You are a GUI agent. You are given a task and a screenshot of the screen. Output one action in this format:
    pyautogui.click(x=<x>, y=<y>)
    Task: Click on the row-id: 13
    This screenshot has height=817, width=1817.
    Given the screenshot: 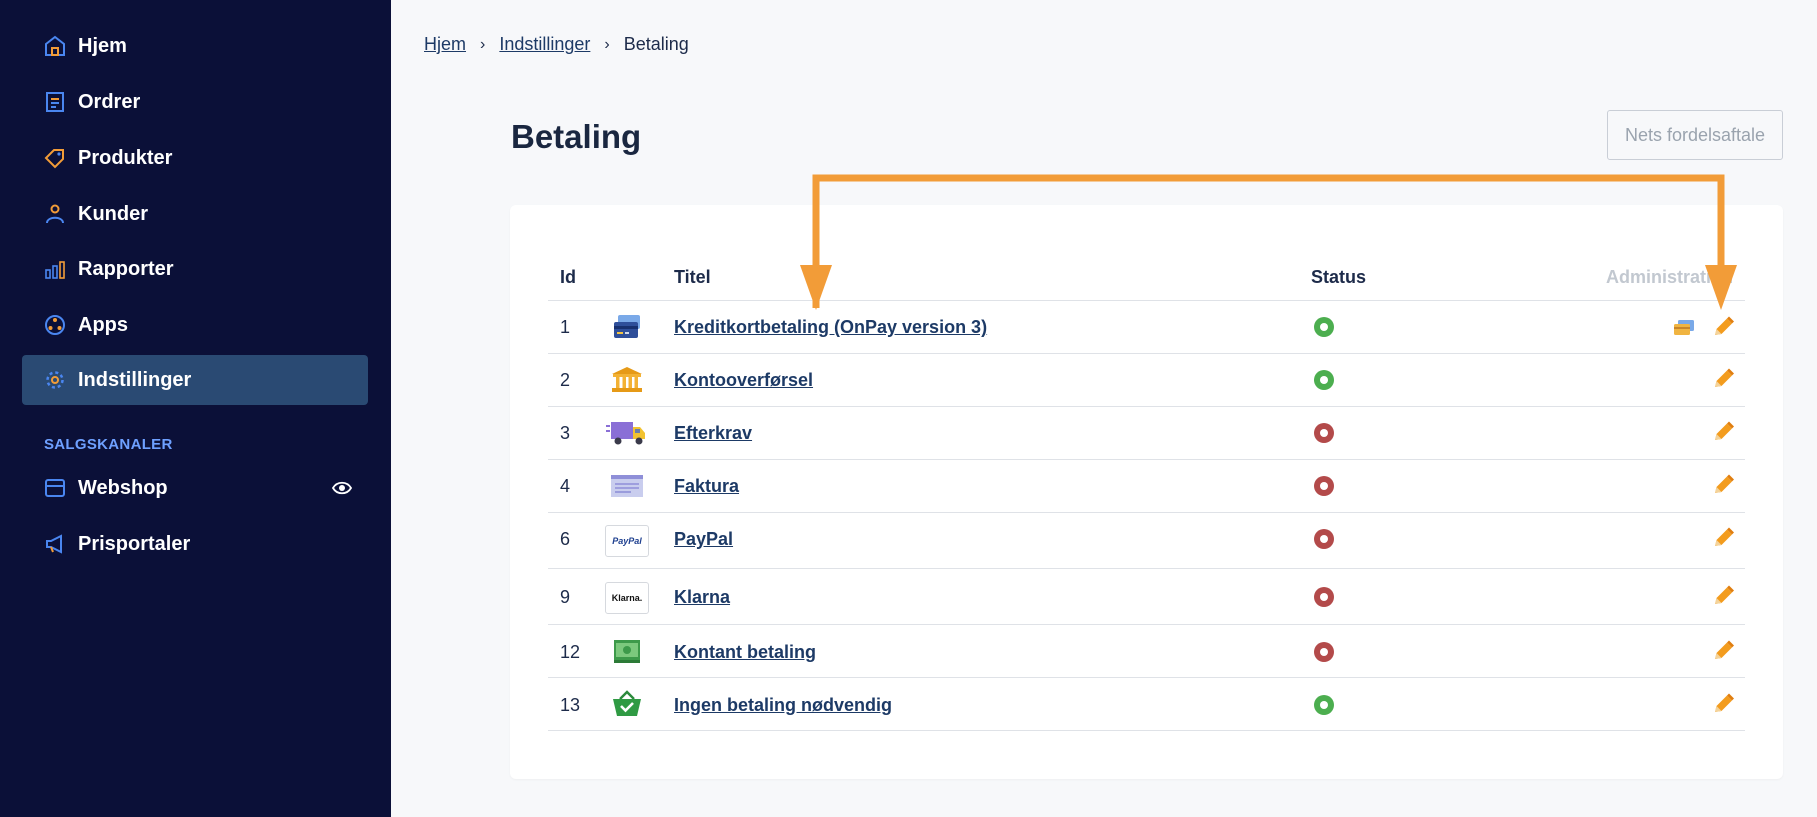 What is the action you would take?
    pyautogui.click(x=570, y=705)
    